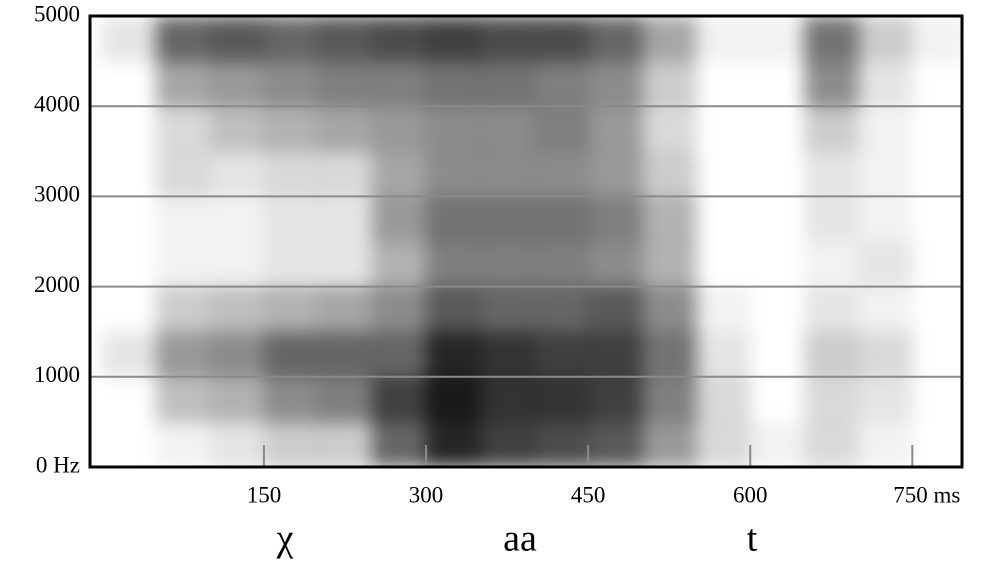 The width and height of the screenshot is (990, 567). Describe the element at coordinates (588, 494) in the screenshot. I see `x-tick-label: 450` at that location.